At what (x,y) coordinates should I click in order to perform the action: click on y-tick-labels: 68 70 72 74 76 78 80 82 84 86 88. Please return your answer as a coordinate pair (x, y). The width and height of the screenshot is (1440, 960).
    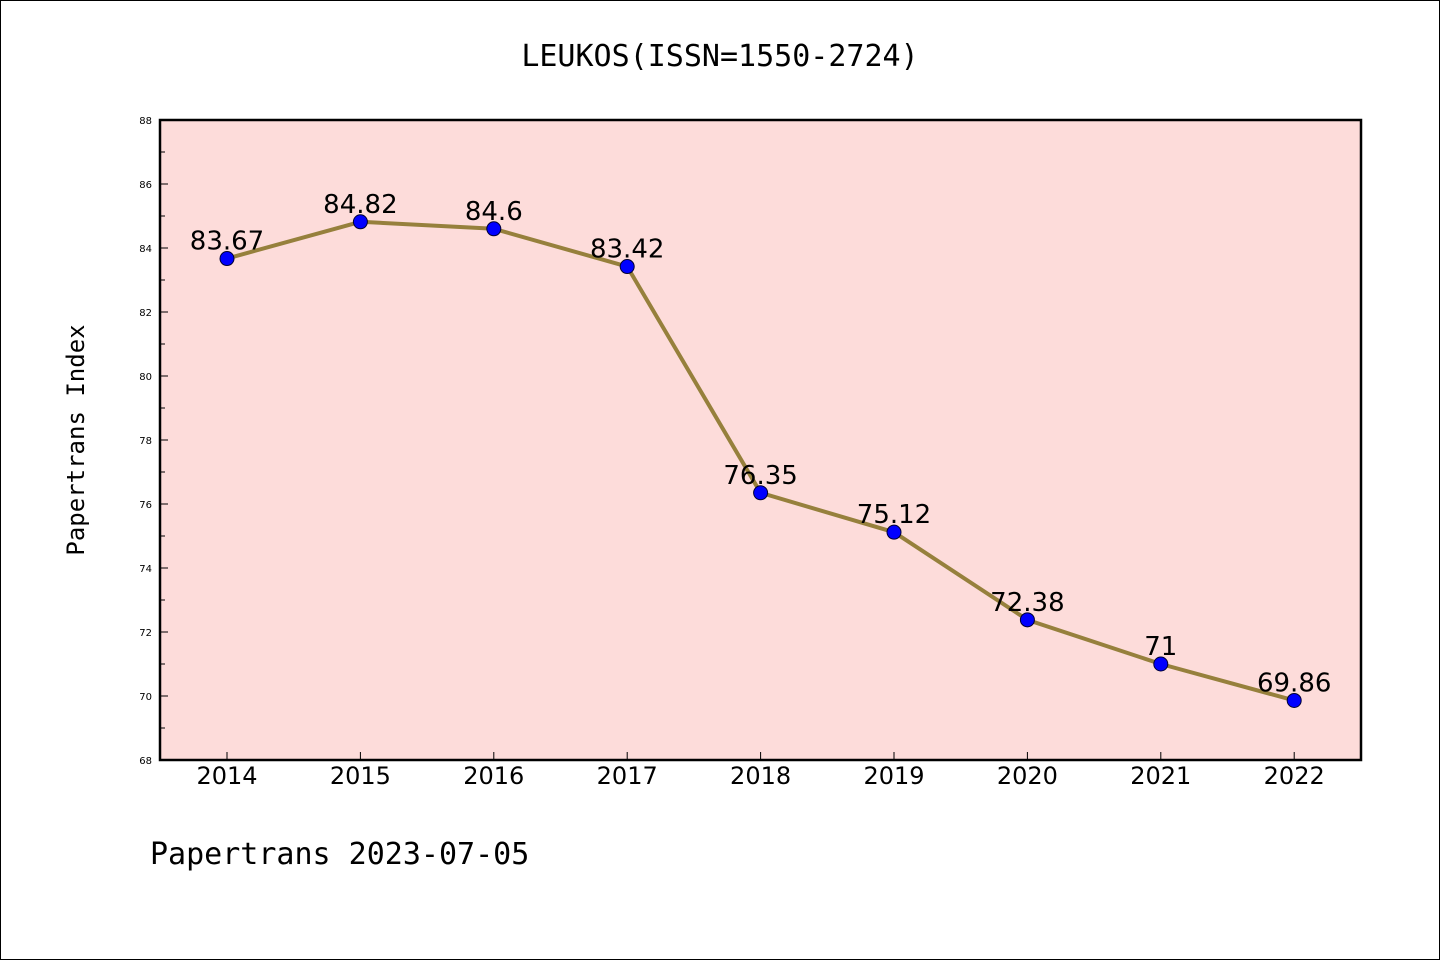
    Looking at the image, I should click on (145, 441).